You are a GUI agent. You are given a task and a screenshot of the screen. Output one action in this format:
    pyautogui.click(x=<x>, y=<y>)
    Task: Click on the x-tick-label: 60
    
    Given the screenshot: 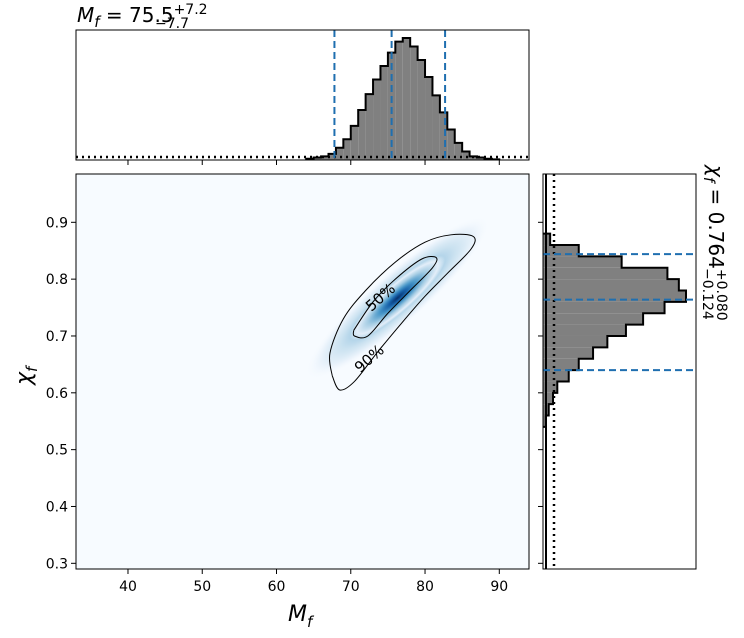 What is the action you would take?
    pyautogui.click(x=277, y=587)
    